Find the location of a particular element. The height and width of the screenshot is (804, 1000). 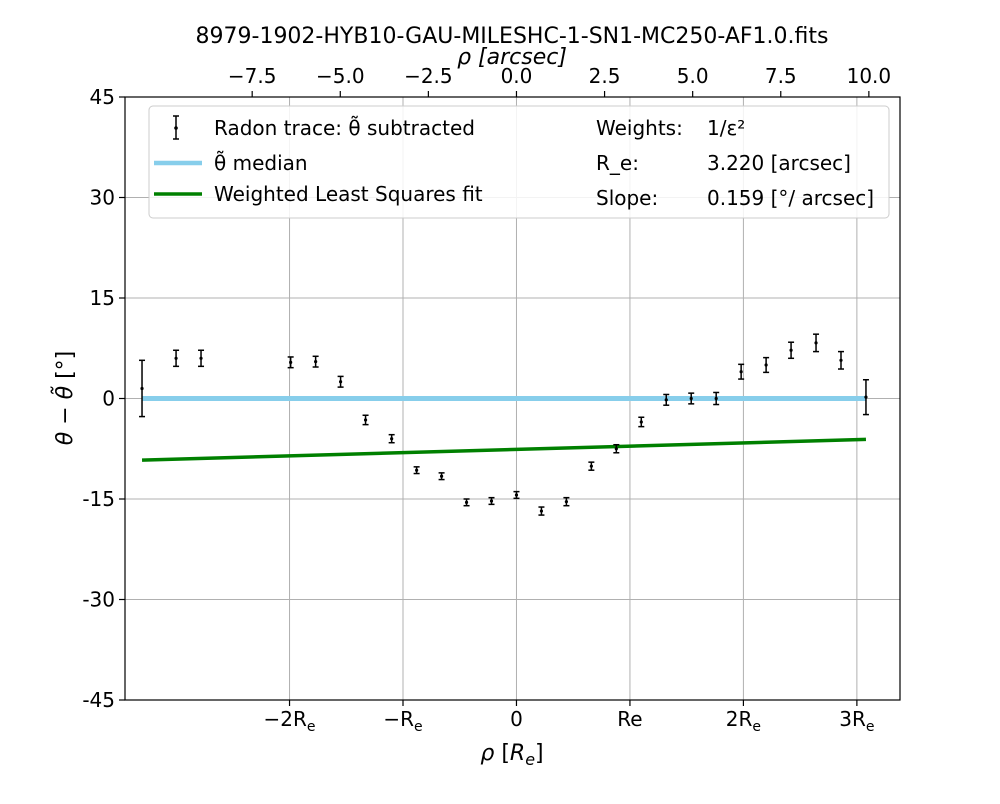

top-x-tick-label: −7.5 is located at coordinates (252, 76).